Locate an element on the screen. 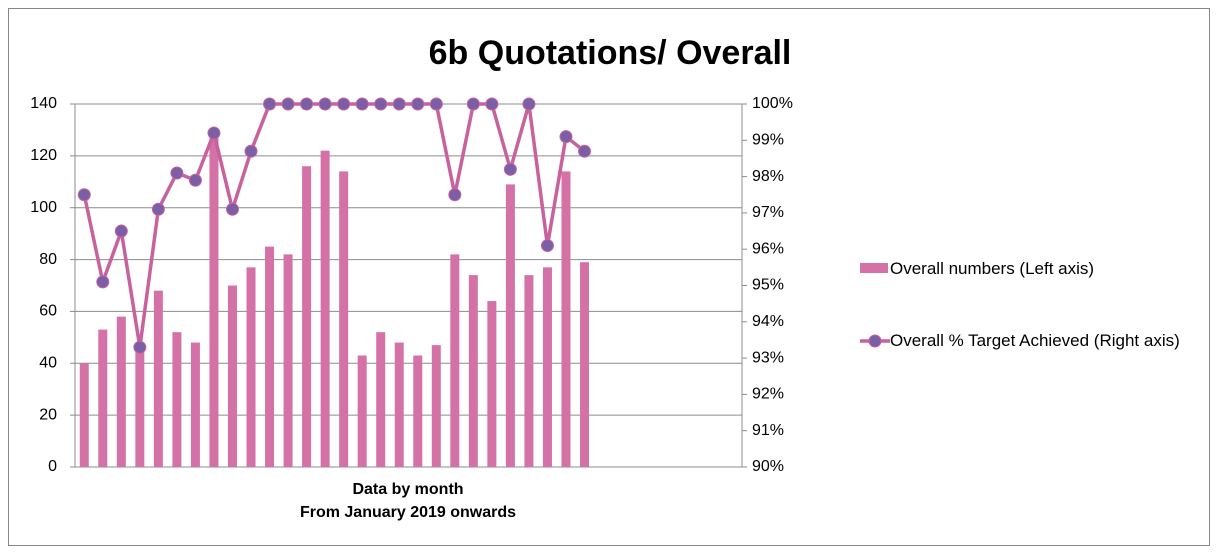  legend-label: Overall numbers (Left axis) is located at coordinates (992, 268).